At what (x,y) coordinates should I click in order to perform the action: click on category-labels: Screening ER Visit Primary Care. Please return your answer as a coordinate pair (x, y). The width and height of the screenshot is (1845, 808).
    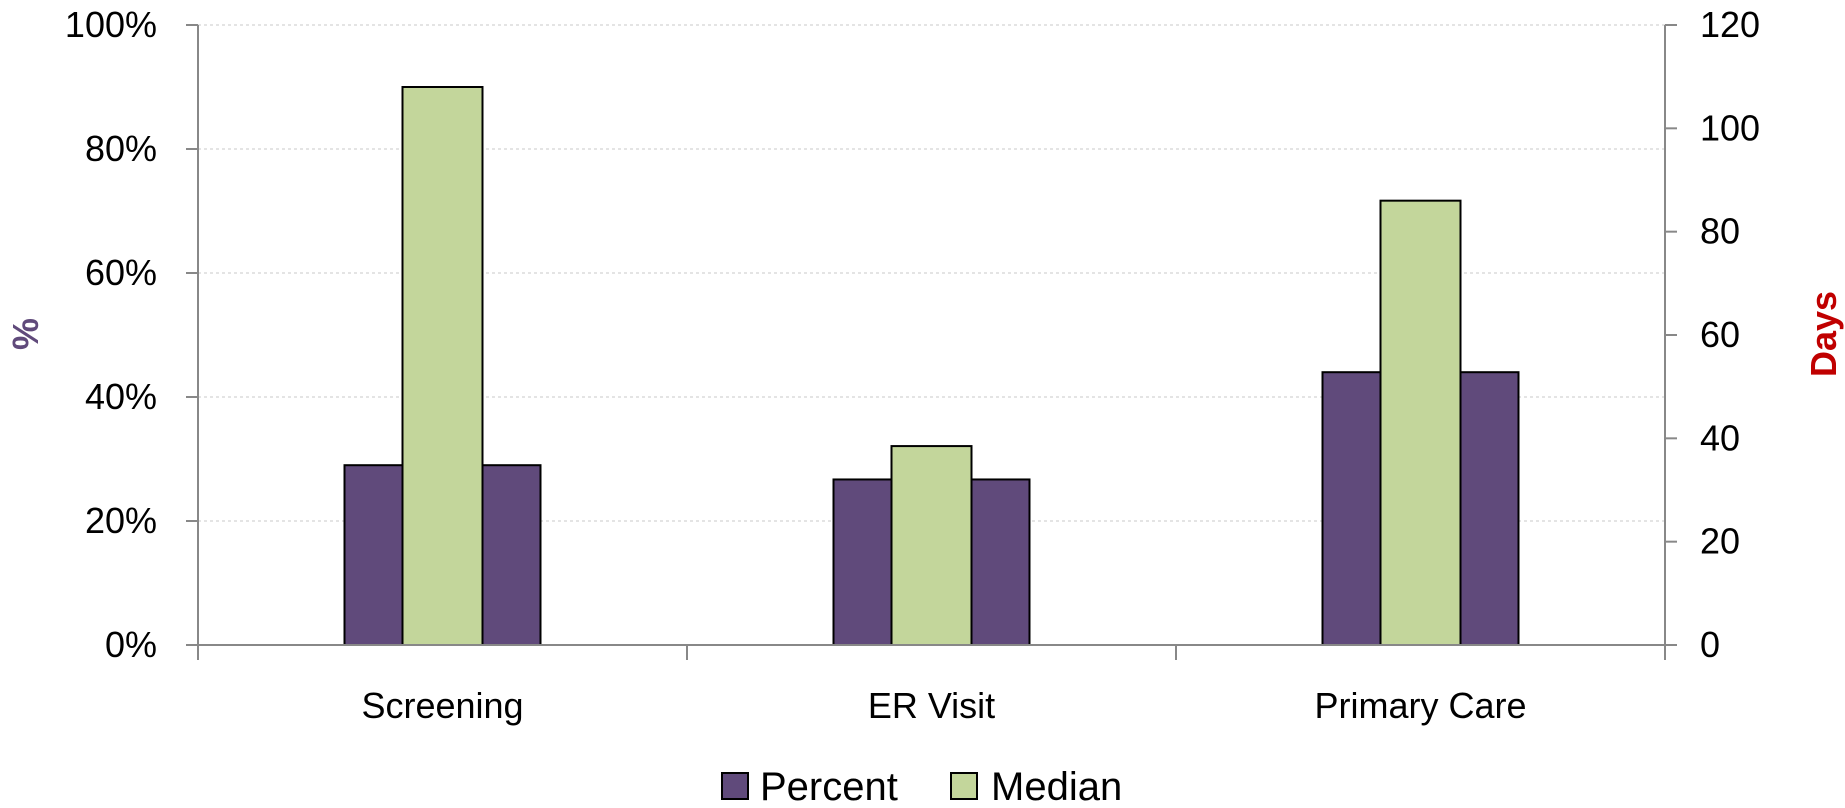
    Looking at the image, I should click on (943, 705).